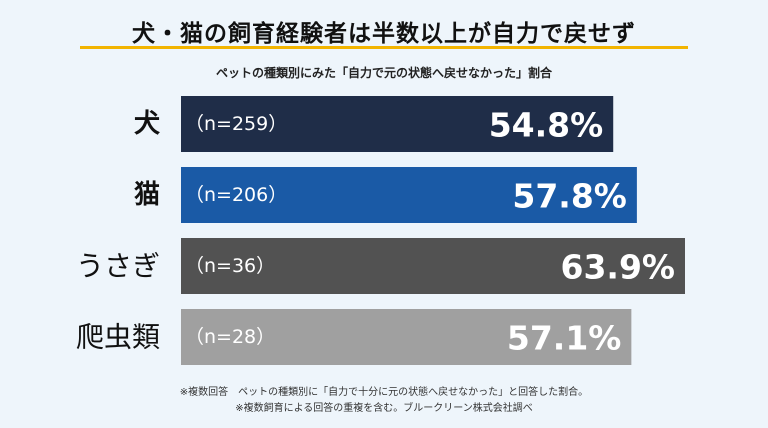 The width and height of the screenshot is (768, 428). What do you see at coordinates (546, 125) in the screenshot?
I see `value-label-0: 54.8%` at bounding box center [546, 125].